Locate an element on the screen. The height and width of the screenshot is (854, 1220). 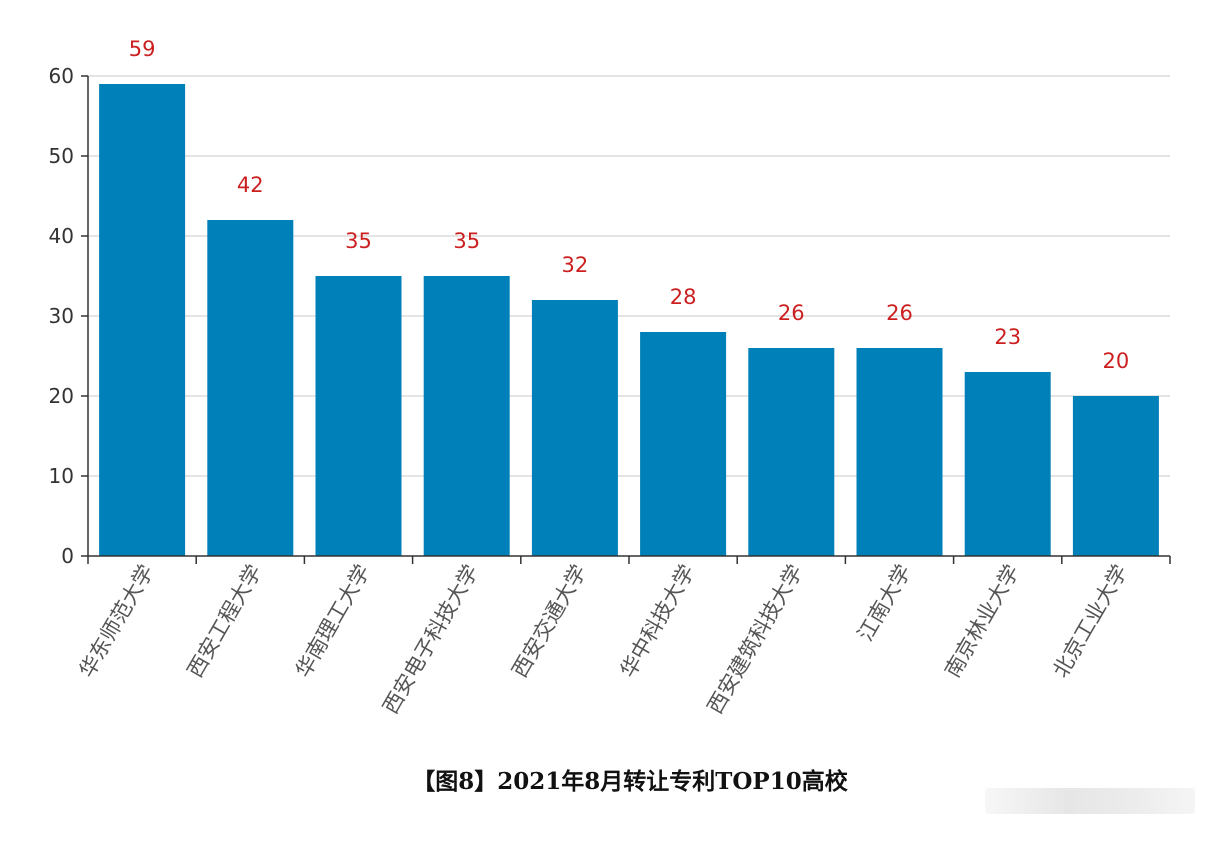
x-tick-label: 华南理工大学 is located at coordinates (333, 621).